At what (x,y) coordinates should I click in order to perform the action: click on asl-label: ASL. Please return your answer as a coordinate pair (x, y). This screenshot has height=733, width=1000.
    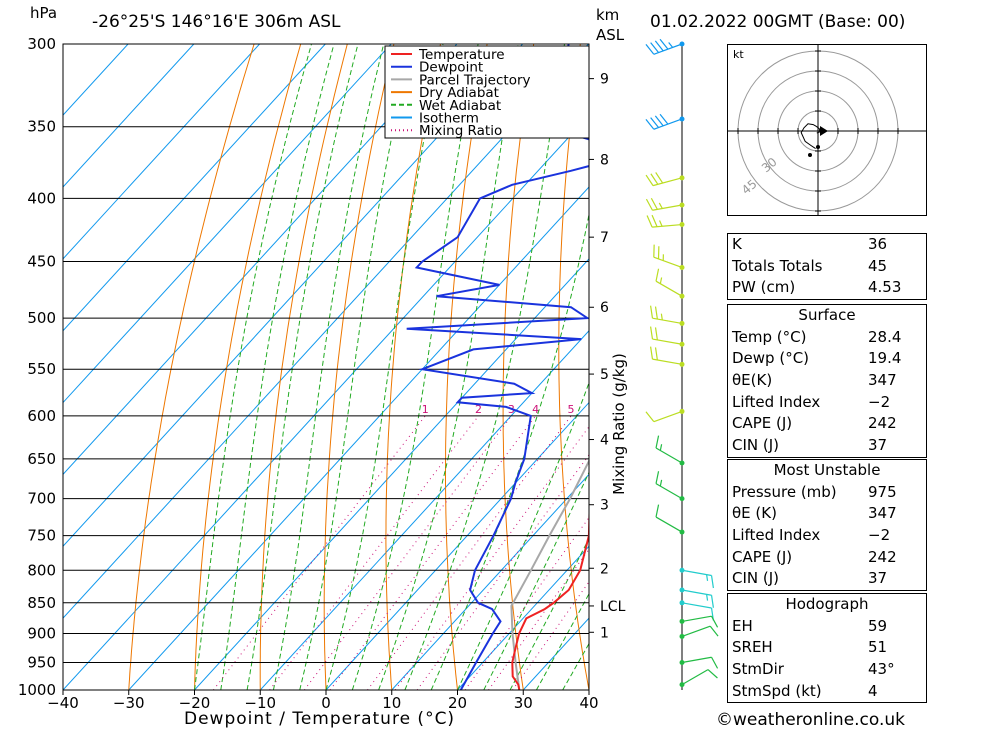
    Looking at the image, I should click on (610, 35).